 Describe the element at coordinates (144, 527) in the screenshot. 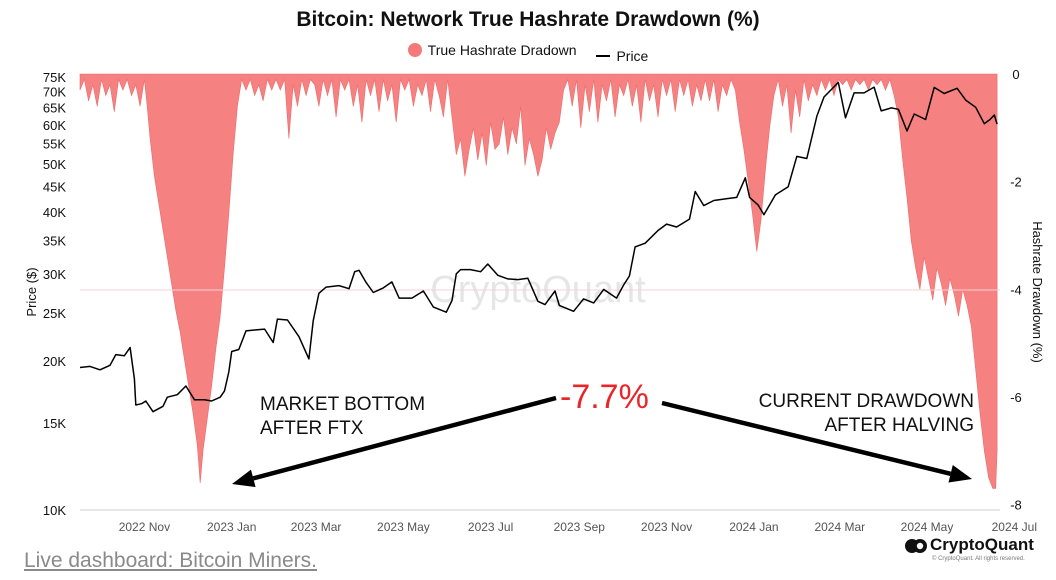

I see `x-tick-label: 2022 Nov` at that location.